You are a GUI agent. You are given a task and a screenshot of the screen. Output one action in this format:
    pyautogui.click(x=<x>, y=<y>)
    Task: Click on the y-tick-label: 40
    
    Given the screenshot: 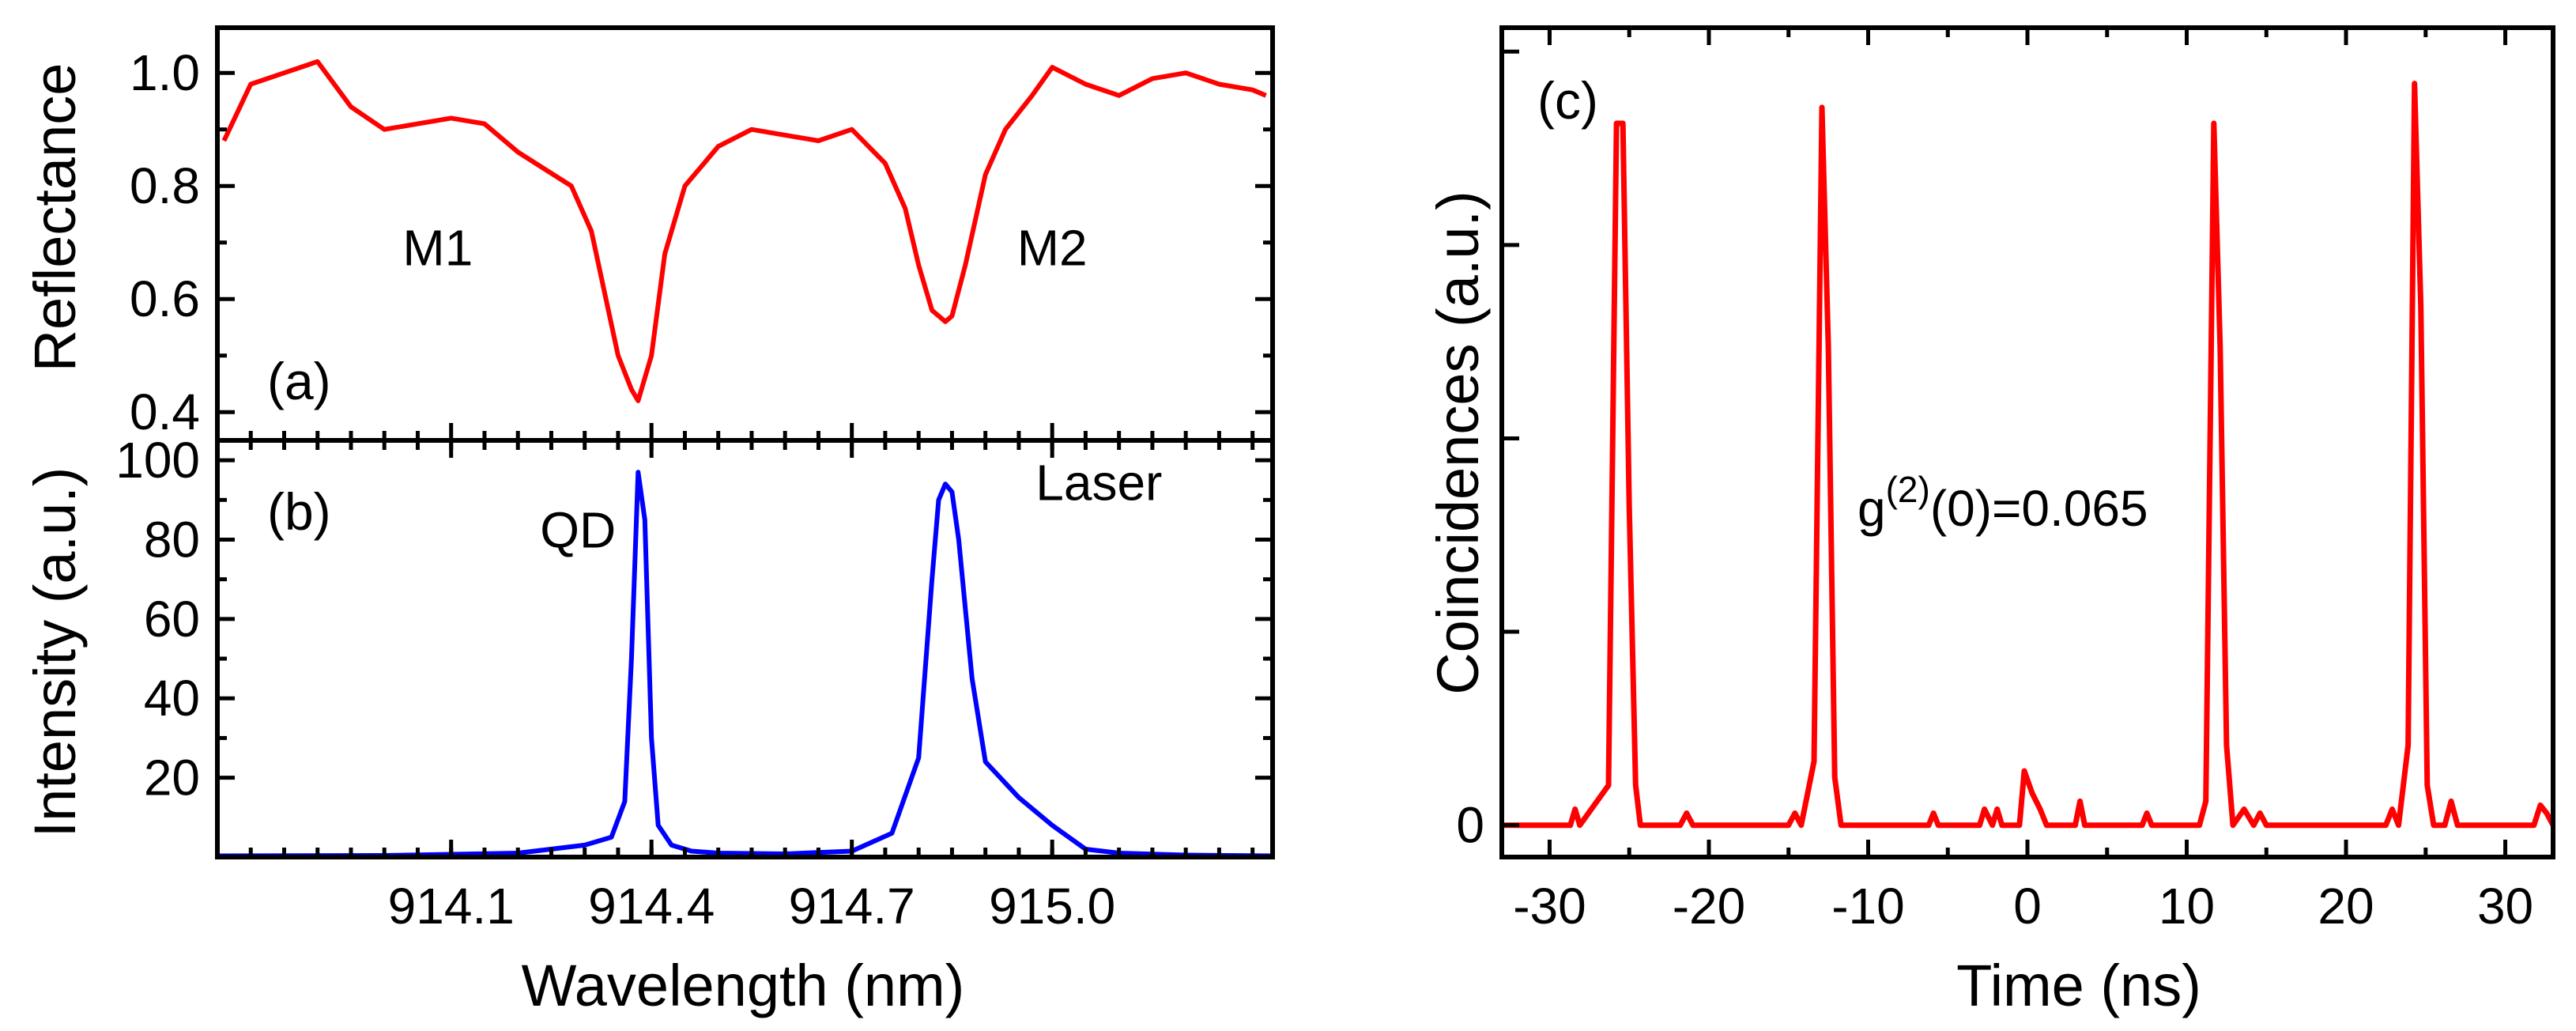 What is the action you would take?
    pyautogui.click(x=172, y=698)
    